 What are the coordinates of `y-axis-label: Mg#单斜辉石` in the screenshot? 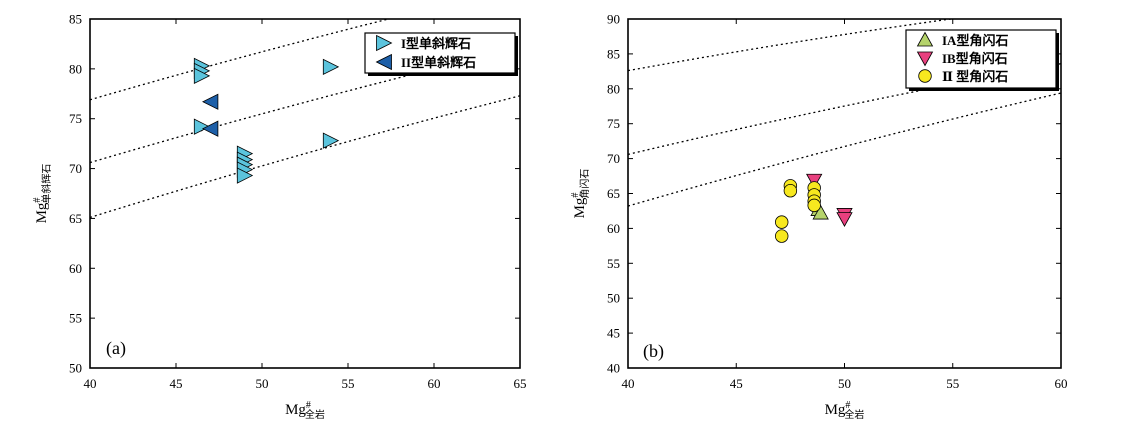 It's located at (42, 194).